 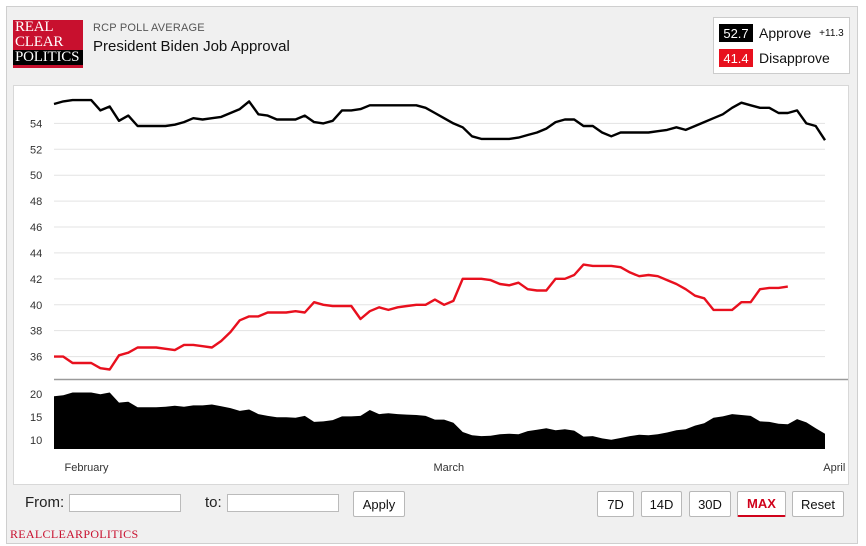 What do you see at coordinates (794, 58) in the screenshot?
I see `legend-disapprove-label: Disapprove` at bounding box center [794, 58].